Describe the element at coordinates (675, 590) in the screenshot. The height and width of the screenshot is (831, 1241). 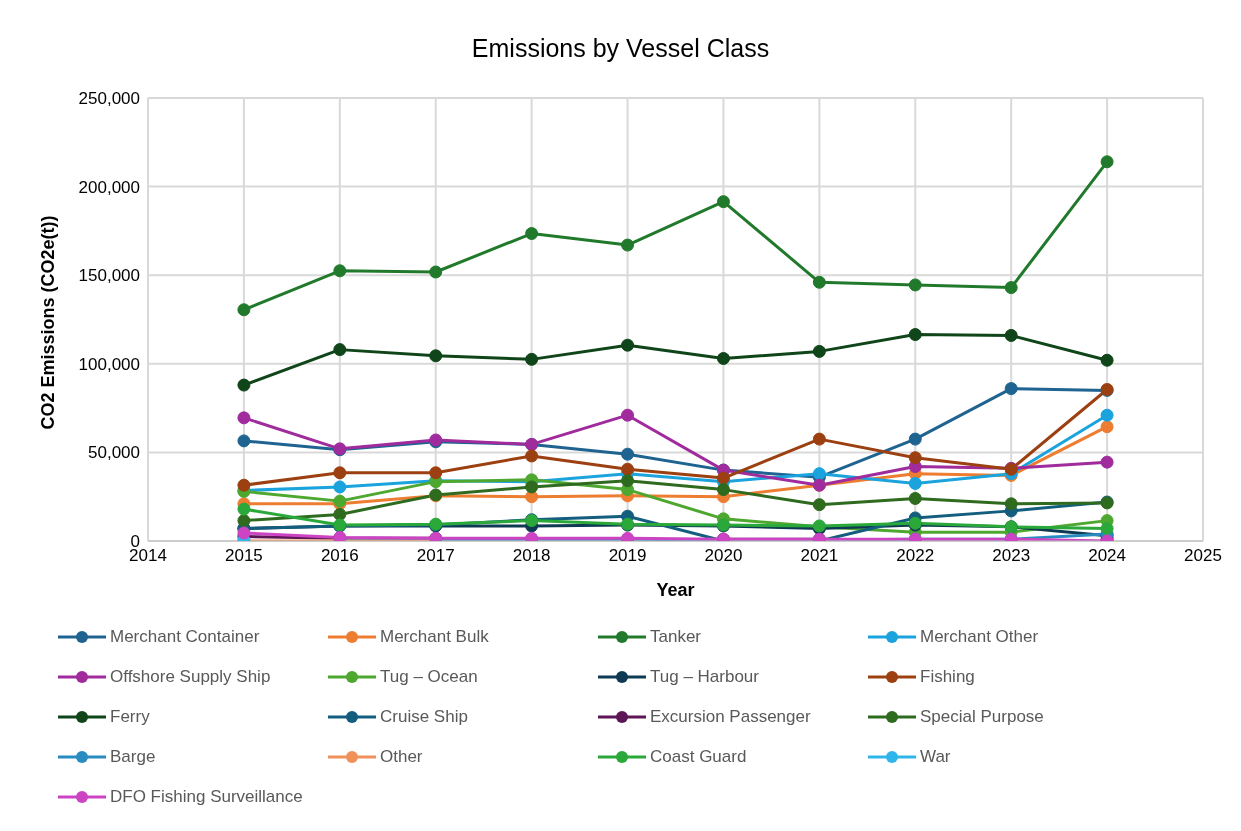
I see `x-axis-title: Year` at that location.